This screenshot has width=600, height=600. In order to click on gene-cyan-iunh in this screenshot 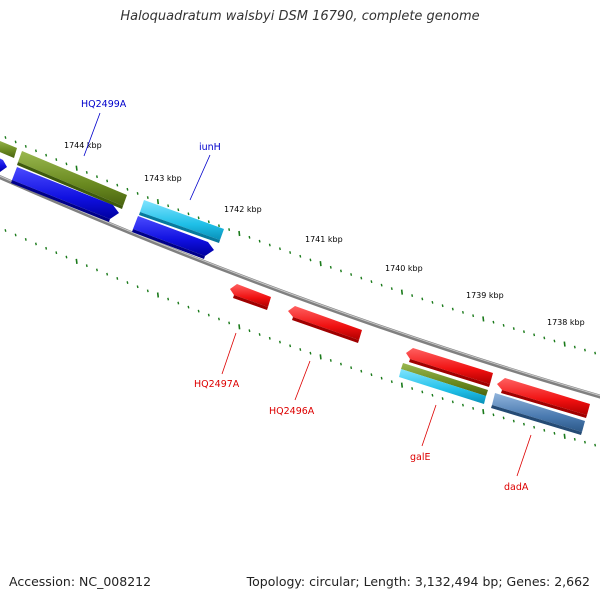, I will do `click(181, 221)`.